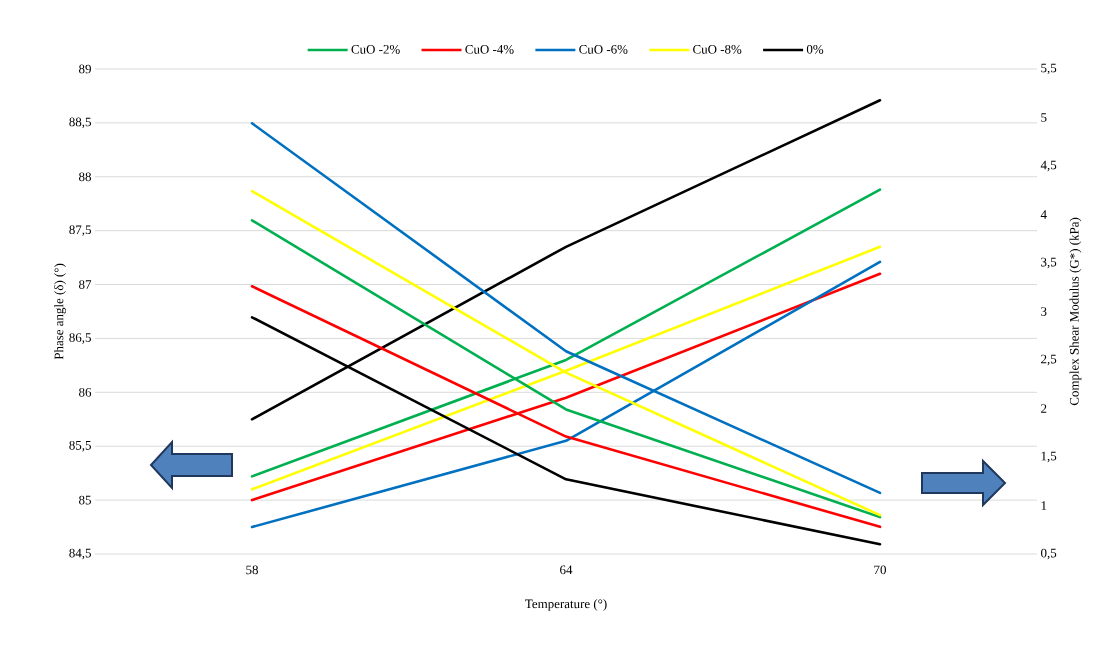 The width and height of the screenshot is (1120, 646). What do you see at coordinates (1049, 554) in the screenshot?
I see `y2-tick-label: 0,5` at bounding box center [1049, 554].